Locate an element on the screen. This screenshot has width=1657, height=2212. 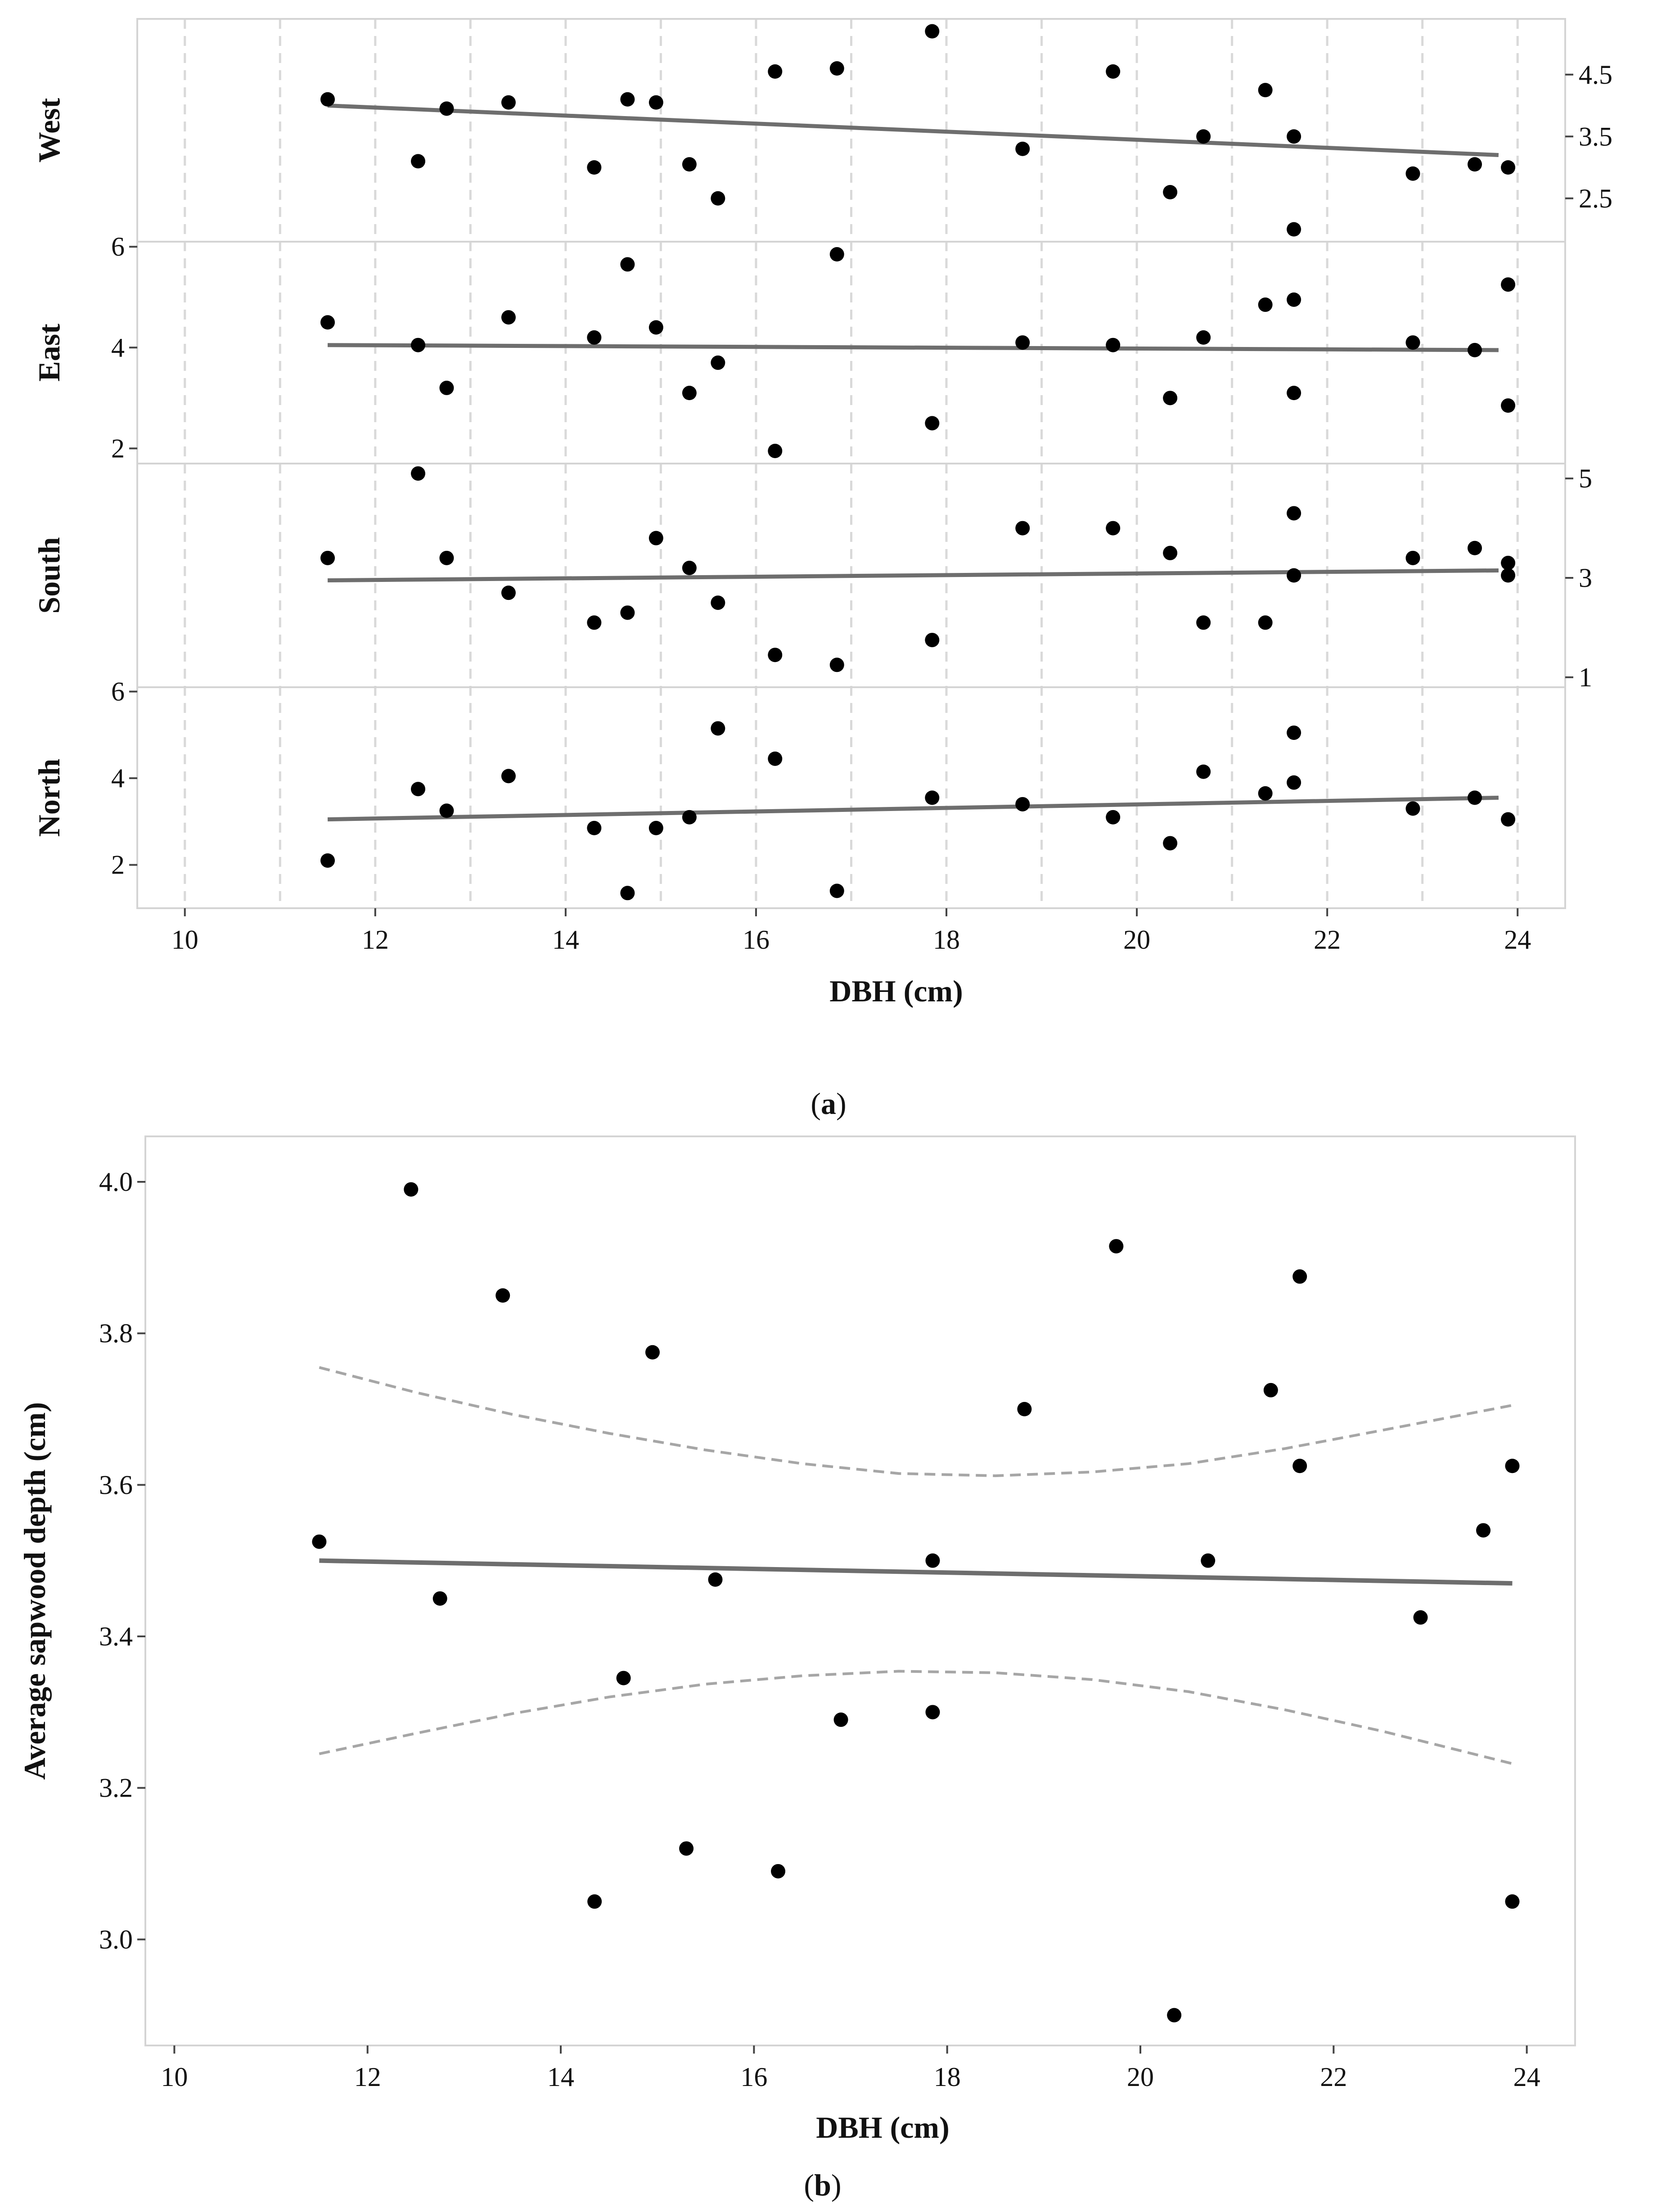
y-tick-label: 3.4 is located at coordinates (116, 1636).